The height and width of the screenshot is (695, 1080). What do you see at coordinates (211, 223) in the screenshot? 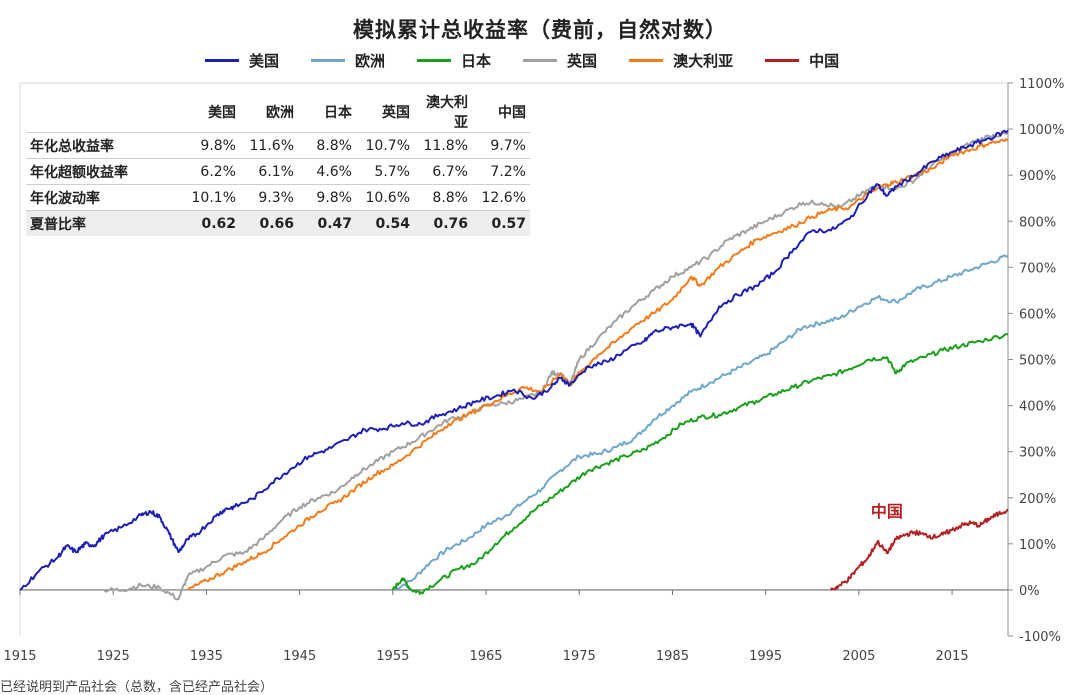
I see `stats-cell: 0.62` at bounding box center [211, 223].